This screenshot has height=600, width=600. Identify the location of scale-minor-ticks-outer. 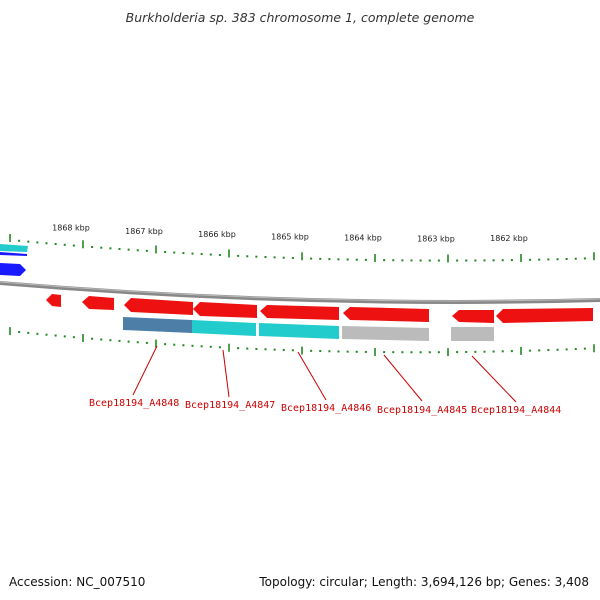
(302, 250).